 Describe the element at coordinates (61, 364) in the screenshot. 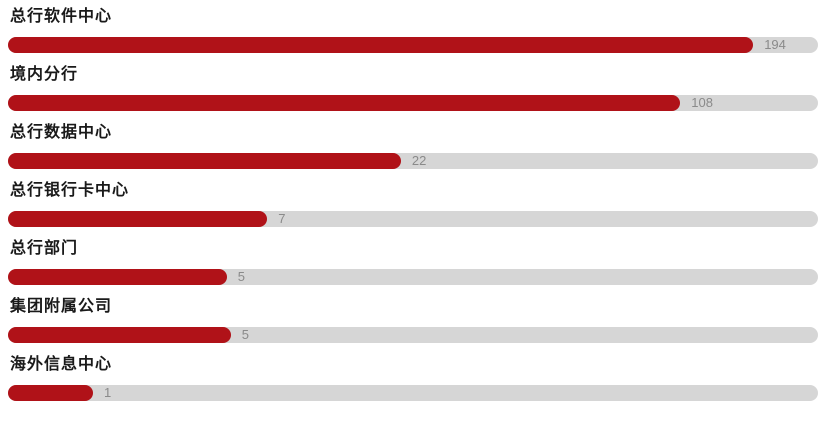

I see `category-label: 海外信息中心` at that location.